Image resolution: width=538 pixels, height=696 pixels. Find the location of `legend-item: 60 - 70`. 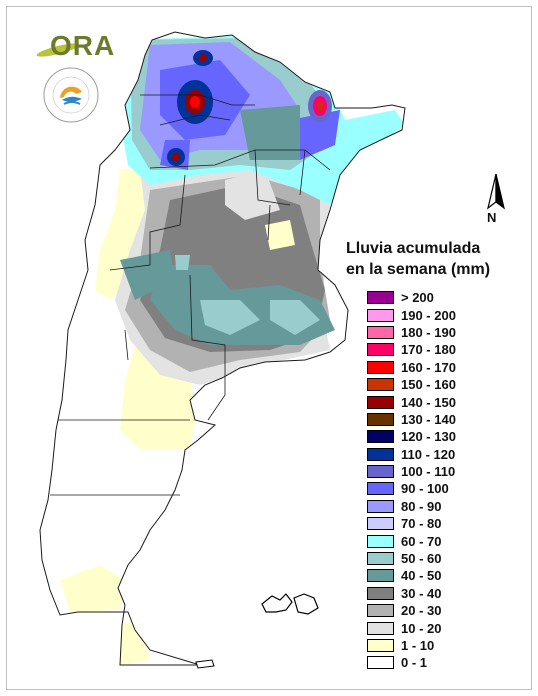

legend-item: 60 - 70 is located at coordinates (411, 540).